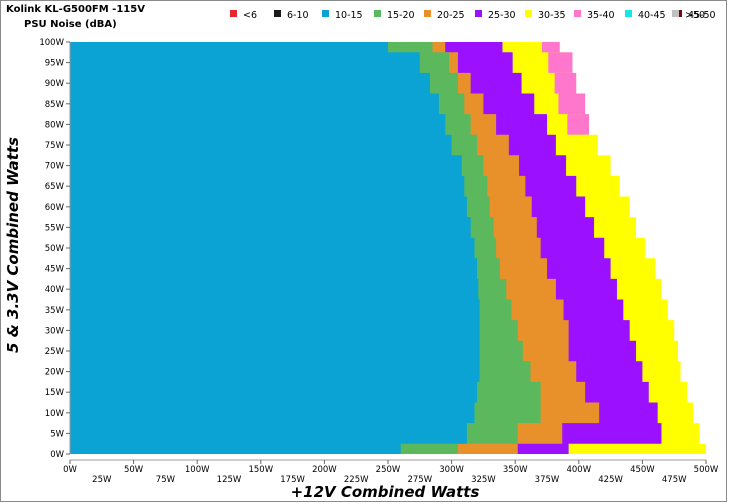  I want to click on legend-item: 30-35, so click(545, 15).